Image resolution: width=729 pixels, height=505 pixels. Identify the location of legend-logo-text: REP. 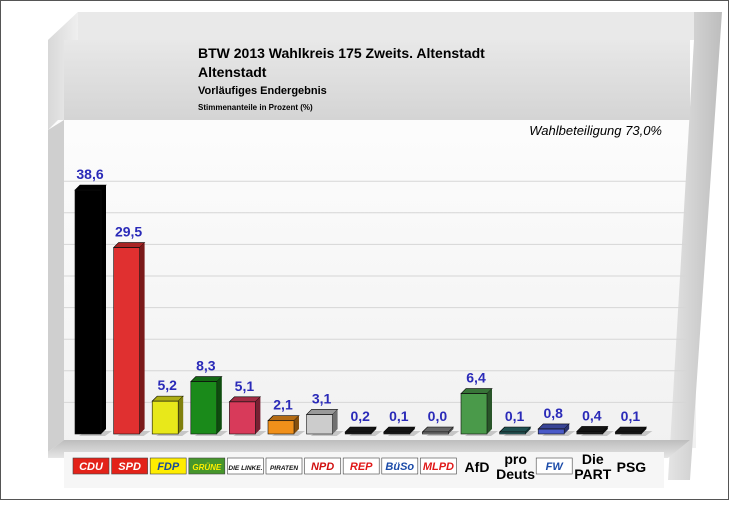
(361, 467).